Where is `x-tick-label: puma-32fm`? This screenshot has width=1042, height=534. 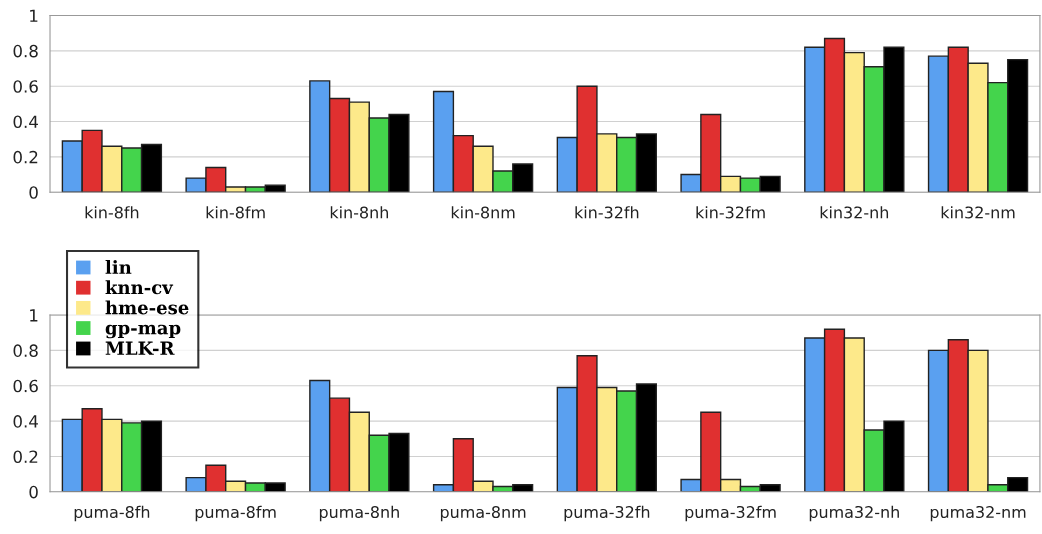
x-tick-label: puma-32fm is located at coordinates (730, 513).